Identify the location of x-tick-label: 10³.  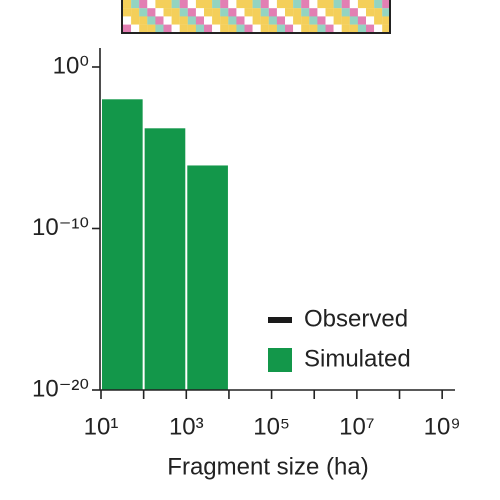
(186, 426).